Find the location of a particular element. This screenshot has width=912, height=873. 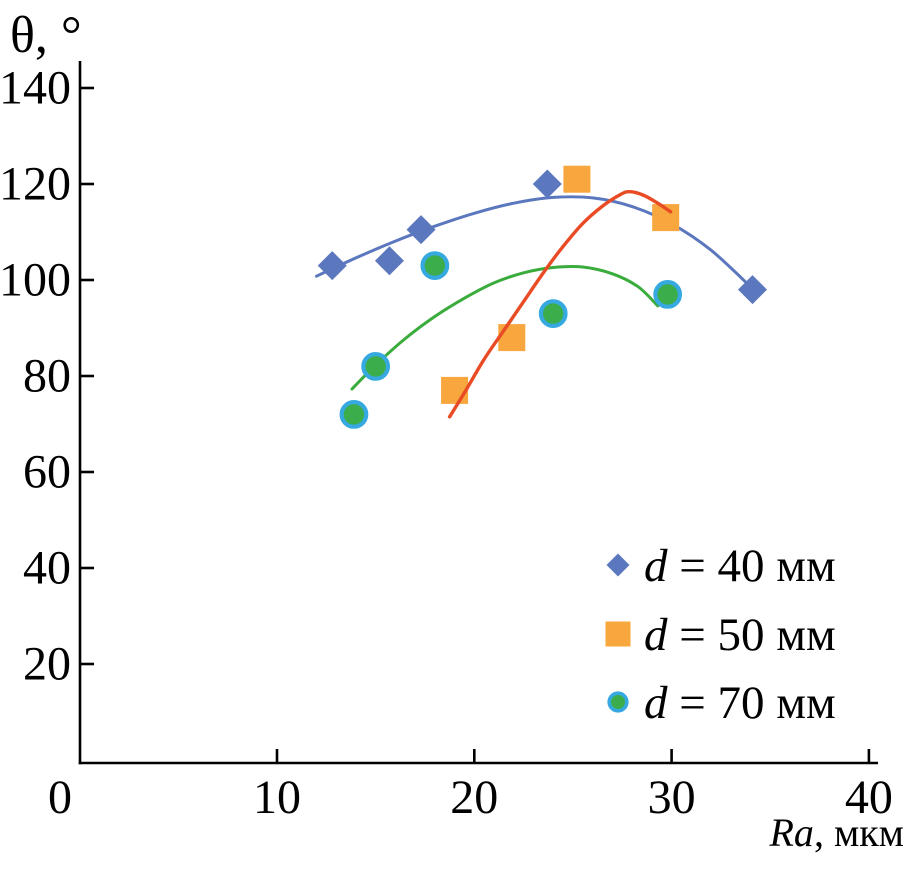

y-tick-label: 60 is located at coordinates (47, 472).